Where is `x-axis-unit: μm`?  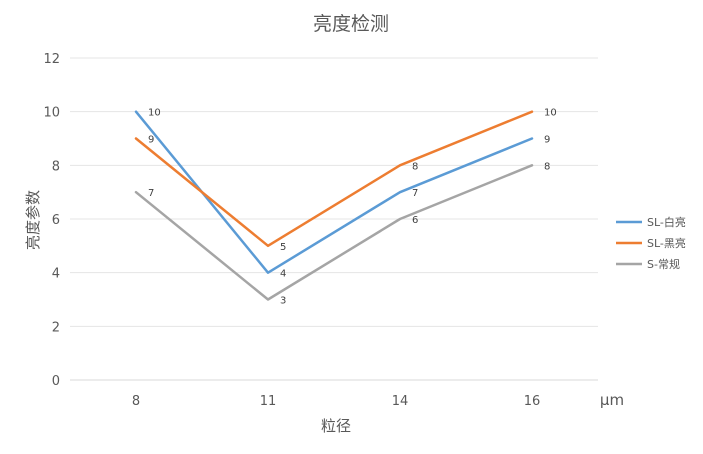
x-axis-unit: μm is located at coordinates (612, 400).